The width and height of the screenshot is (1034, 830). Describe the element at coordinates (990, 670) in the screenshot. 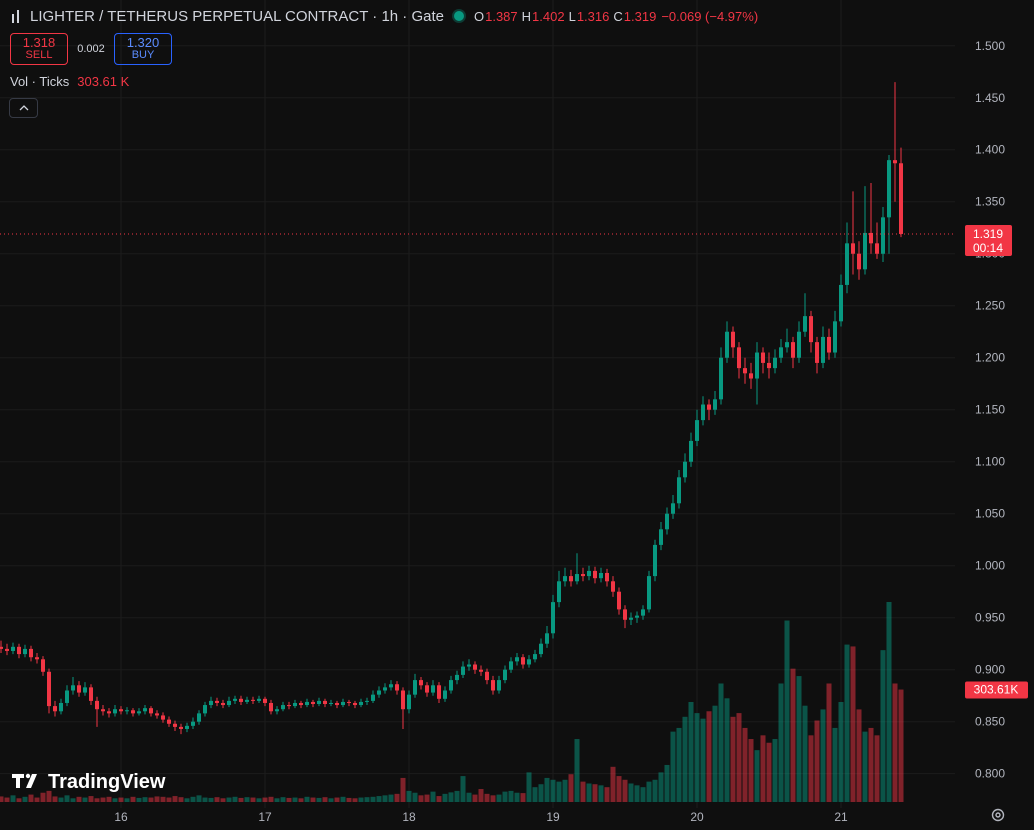

I see `y-tick-label: 0.900` at that location.